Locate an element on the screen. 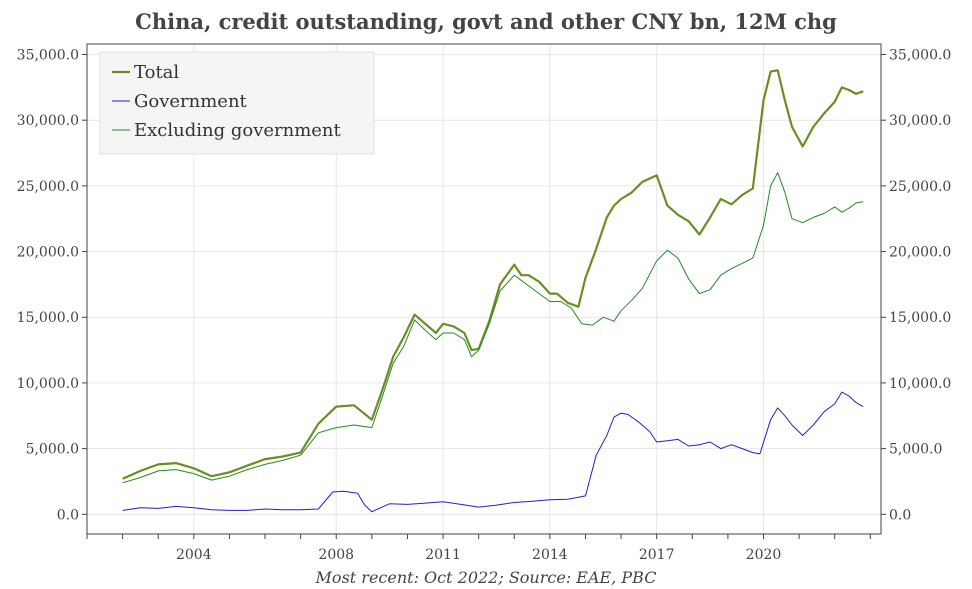  legend: Total Government Excluding government is located at coordinates (237, 103).